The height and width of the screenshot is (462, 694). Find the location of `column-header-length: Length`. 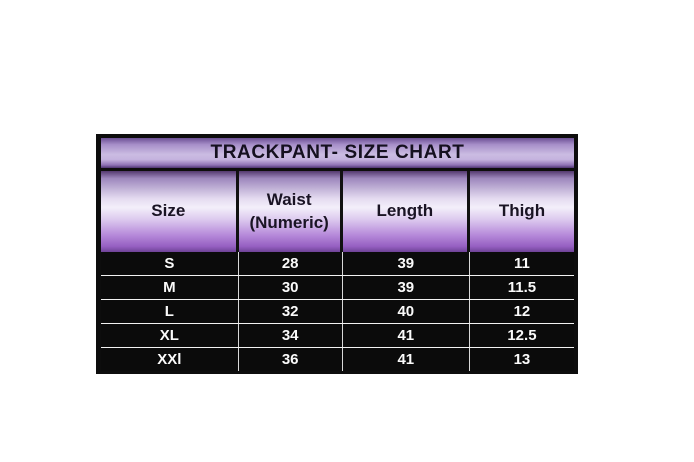

column-header-length: Length is located at coordinates (406, 211).